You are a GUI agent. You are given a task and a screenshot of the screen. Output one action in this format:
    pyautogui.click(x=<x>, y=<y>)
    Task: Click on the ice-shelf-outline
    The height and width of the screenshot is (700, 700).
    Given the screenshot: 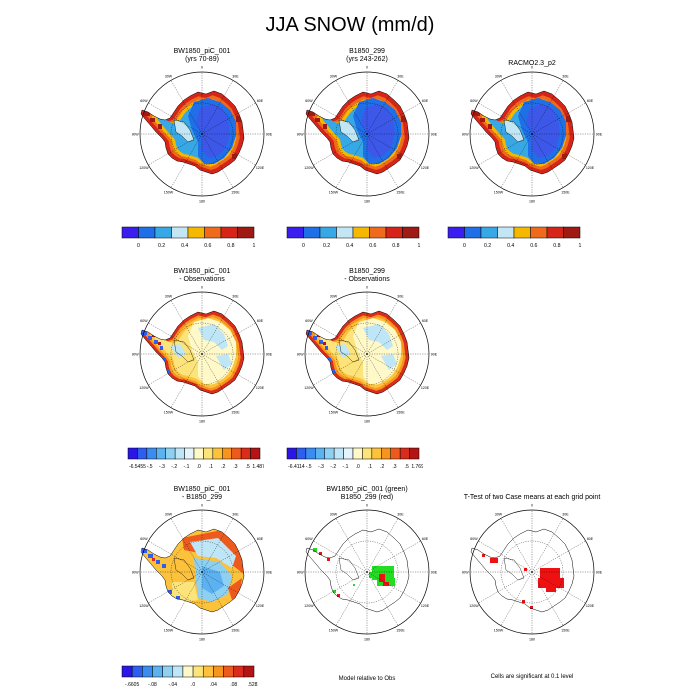 What is the action you would take?
    pyautogui.click(x=514, y=131)
    